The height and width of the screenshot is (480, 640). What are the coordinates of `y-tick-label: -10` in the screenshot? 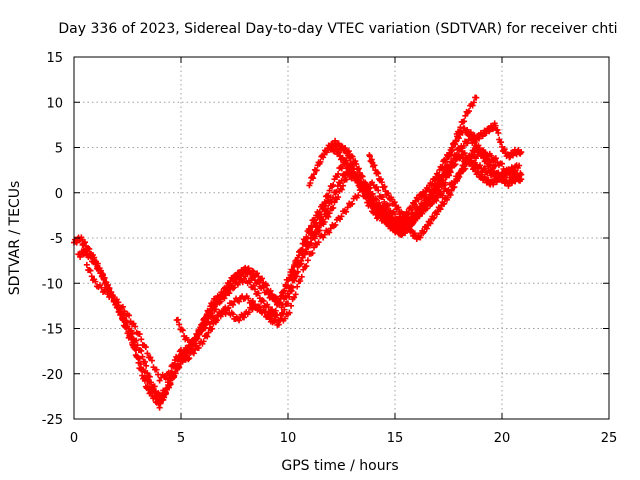 It's located at (52, 284).